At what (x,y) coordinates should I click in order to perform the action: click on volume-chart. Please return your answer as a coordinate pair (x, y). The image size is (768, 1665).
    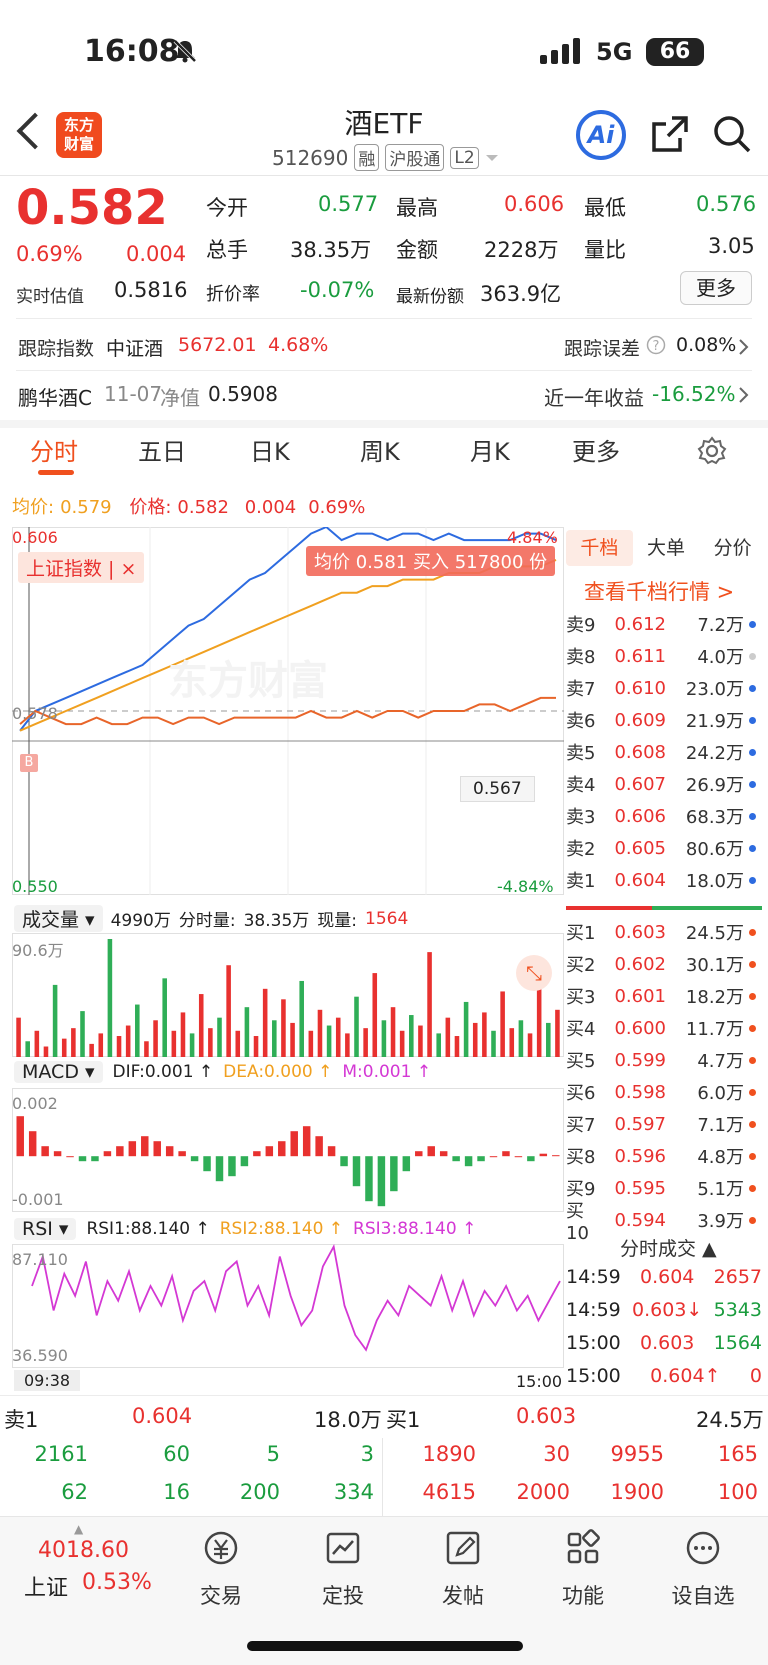
    Looking at the image, I should click on (288, 995).